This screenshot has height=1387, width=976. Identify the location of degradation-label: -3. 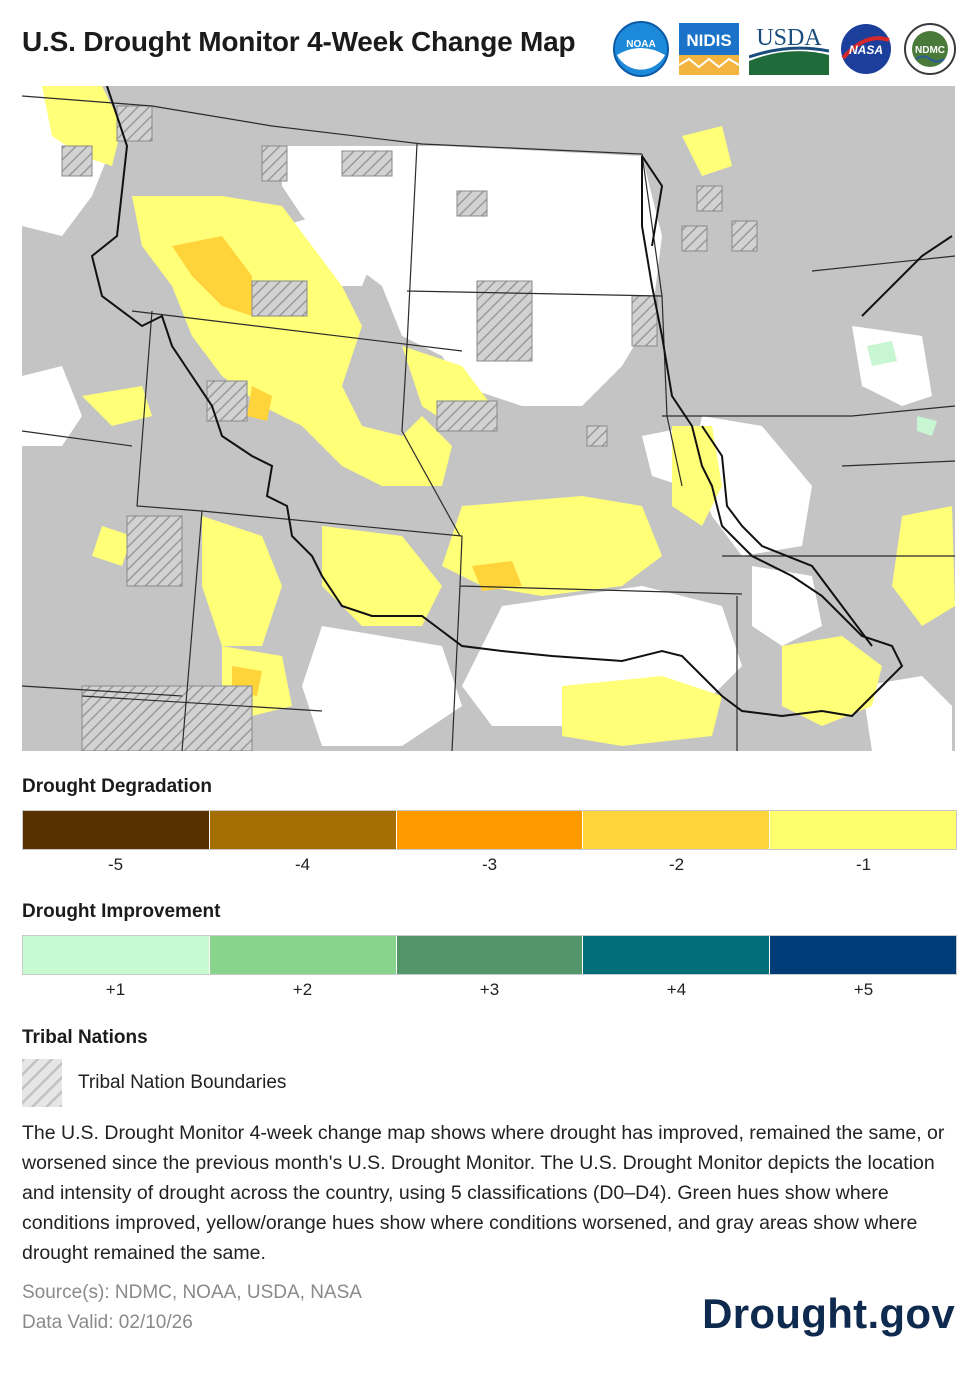
(489, 864).